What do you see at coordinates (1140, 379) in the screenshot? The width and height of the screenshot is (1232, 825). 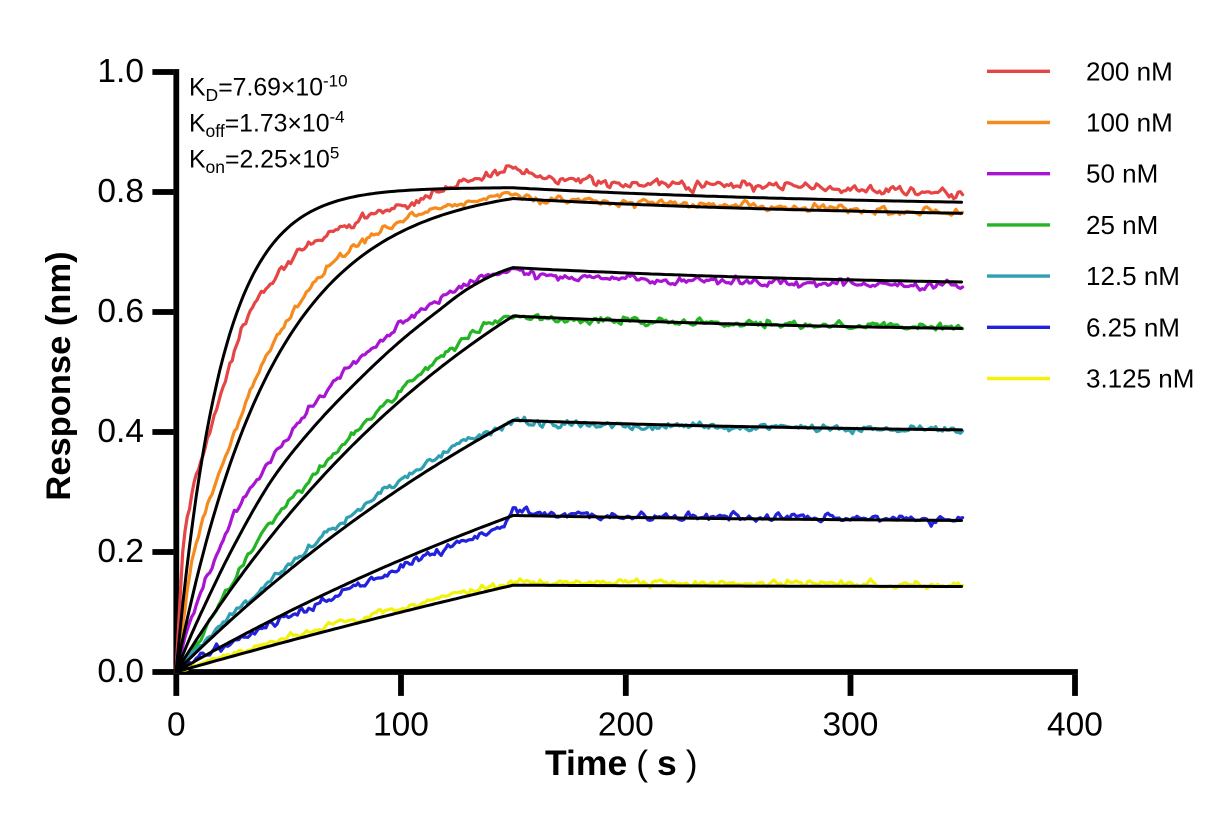 I see `svg-text: 3.125 nM` at bounding box center [1140, 379].